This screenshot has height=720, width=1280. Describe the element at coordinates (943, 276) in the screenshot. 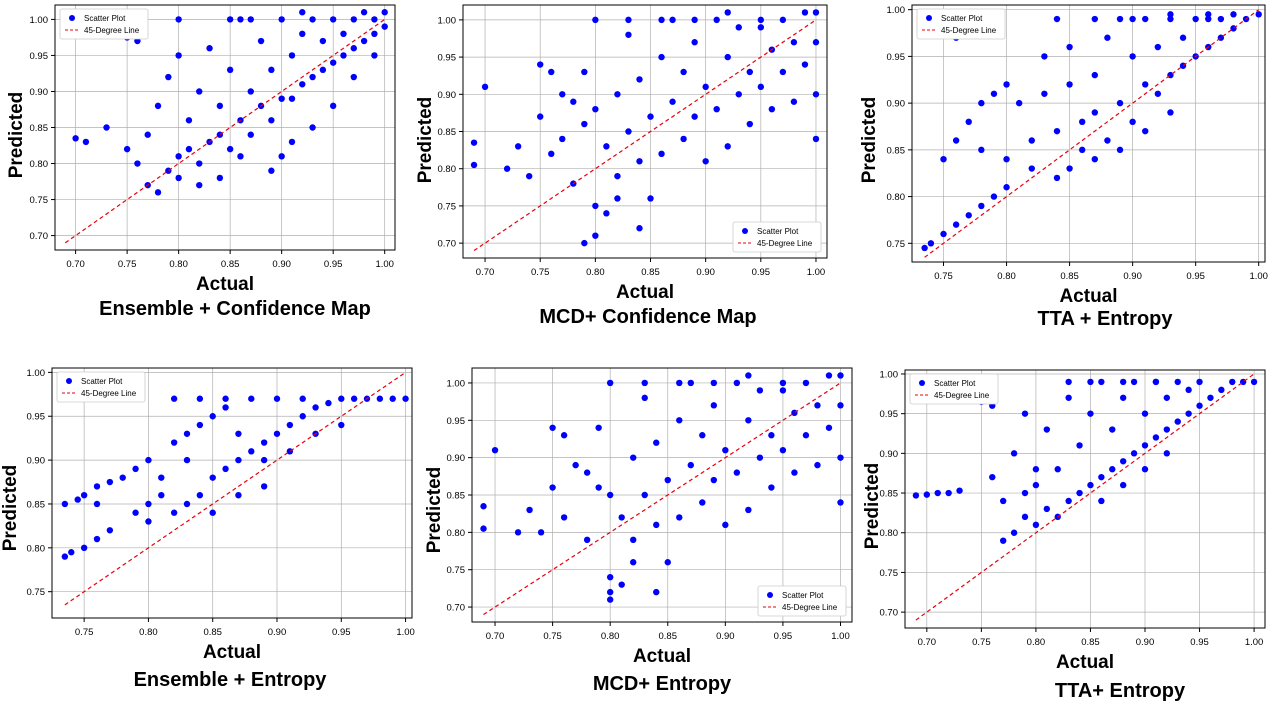

I see `x-tick-label: 0.75` at that location.